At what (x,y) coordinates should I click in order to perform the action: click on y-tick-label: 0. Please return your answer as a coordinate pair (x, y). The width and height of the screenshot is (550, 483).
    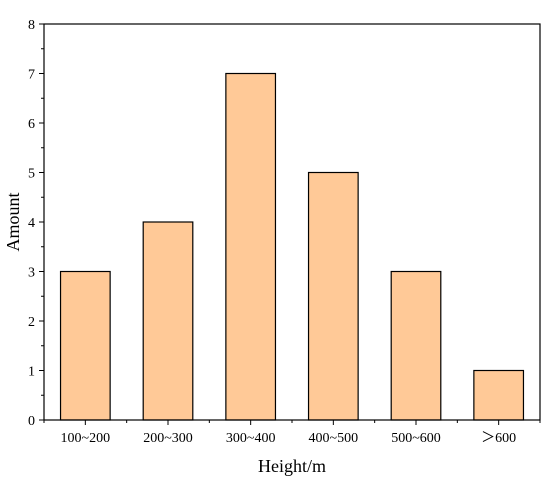
    Looking at the image, I should click on (31, 421).